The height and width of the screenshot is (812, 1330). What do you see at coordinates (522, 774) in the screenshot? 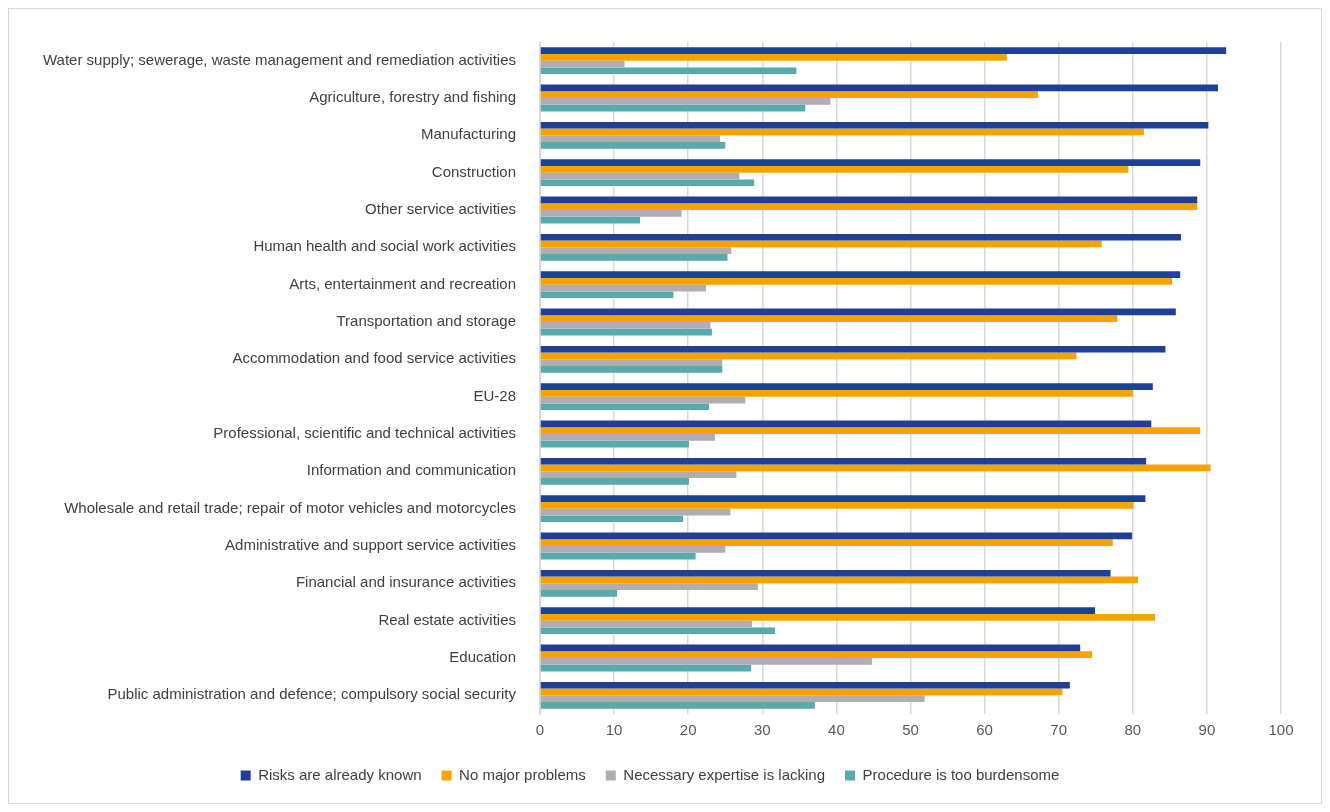
I see `legend-label: No major problems` at bounding box center [522, 774].